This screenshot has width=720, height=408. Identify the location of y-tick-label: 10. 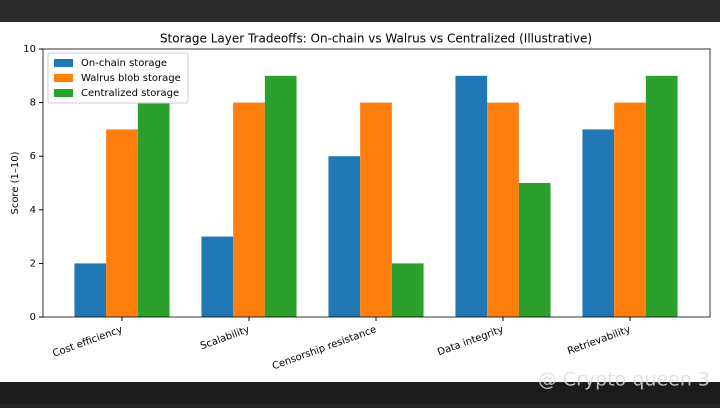
(29, 49).